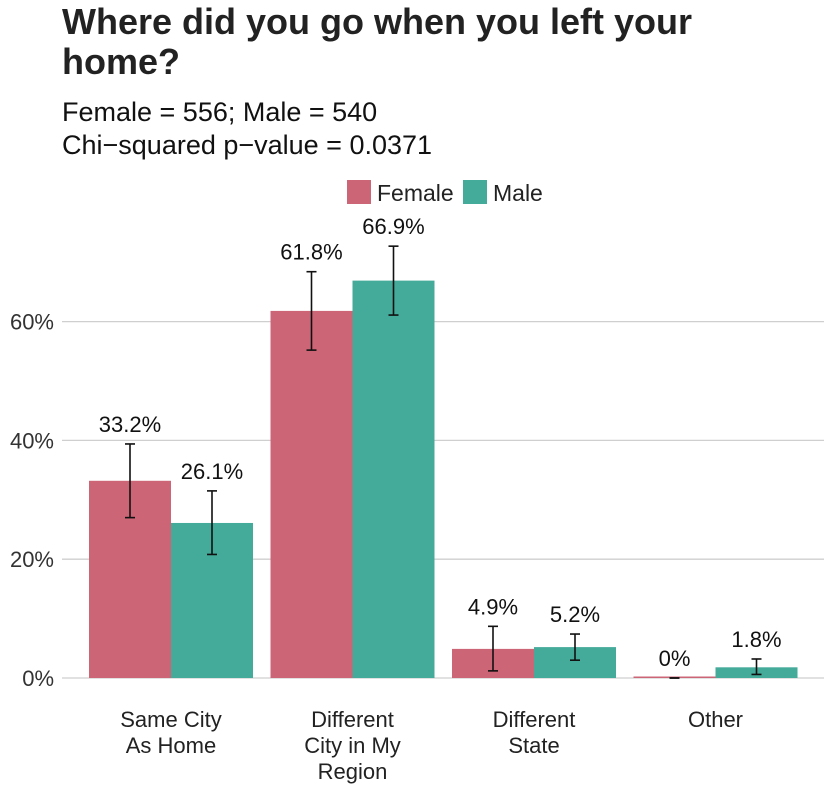 Image resolution: width=830 pixels, height=805 pixels. What do you see at coordinates (415, 193) in the screenshot?
I see `legend-label-female: Female` at bounding box center [415, 193].